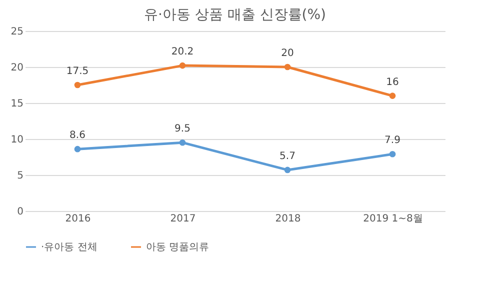 The width and height of the screenshot is (481, 289). Describe the element at coordinates (78, 219) in the screenshot. I see `x-tick-label: 2016` at that location.